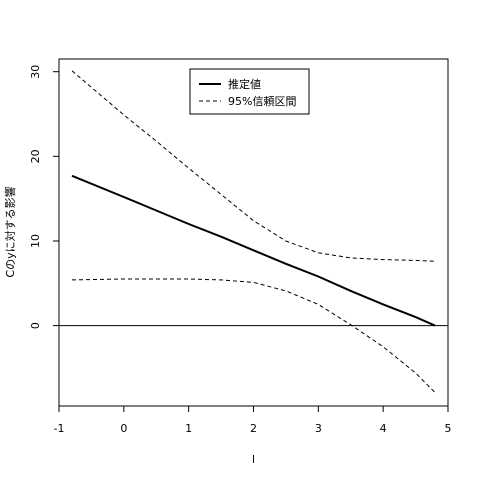 The width and height of the screenshot is (480, 480). What do you see at coordinates (448, 428) in the screenshot?
I see `x-tick-label: 5` at bounding box center [448, 428].